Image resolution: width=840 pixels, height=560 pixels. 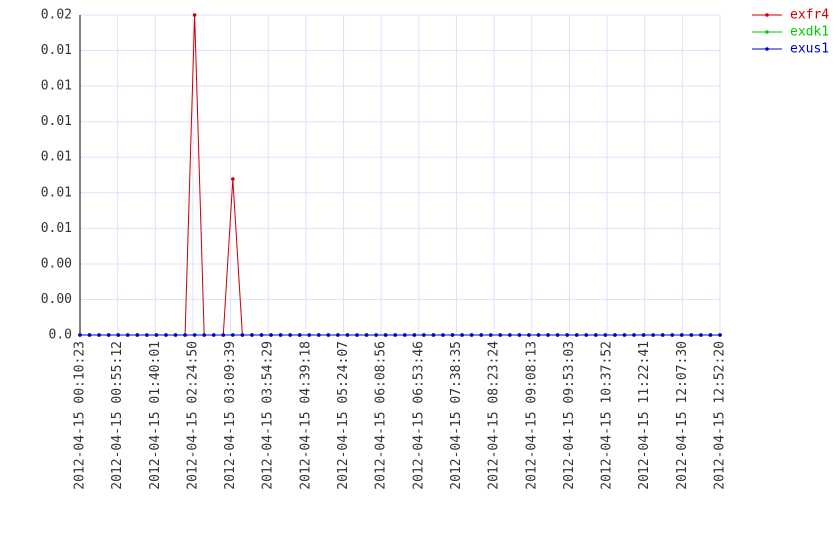 What do you see at coordinates (381, 415) in the screenshot?
I see `x-tick-label: 2012-04-15 06:08:56` at bounding box center [381, 415].